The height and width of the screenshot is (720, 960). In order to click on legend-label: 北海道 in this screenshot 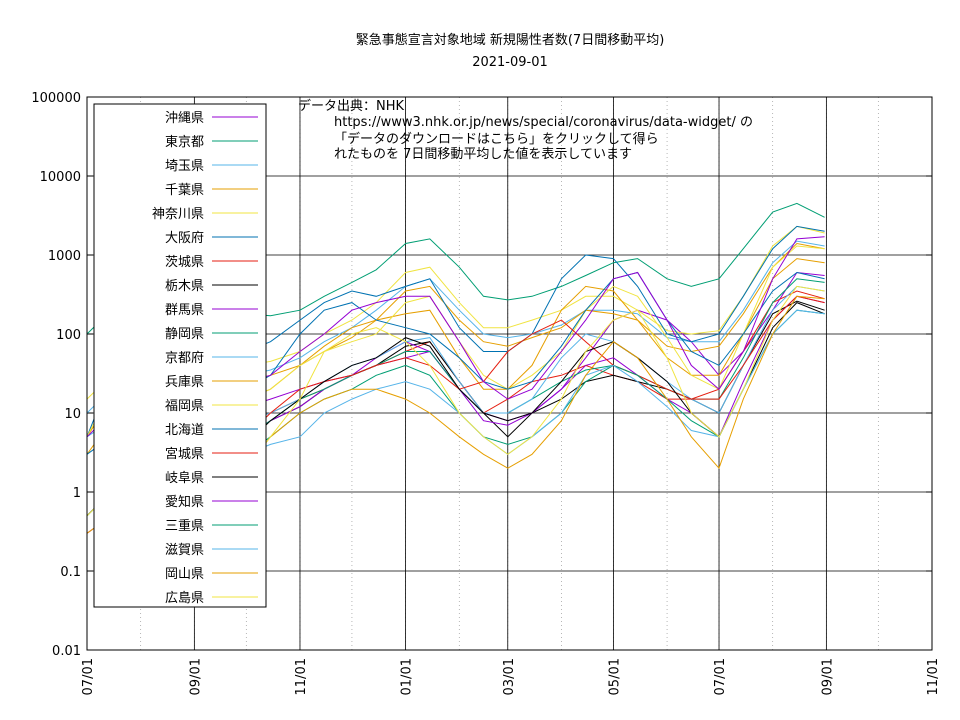, I will do `click(184, 430)`.